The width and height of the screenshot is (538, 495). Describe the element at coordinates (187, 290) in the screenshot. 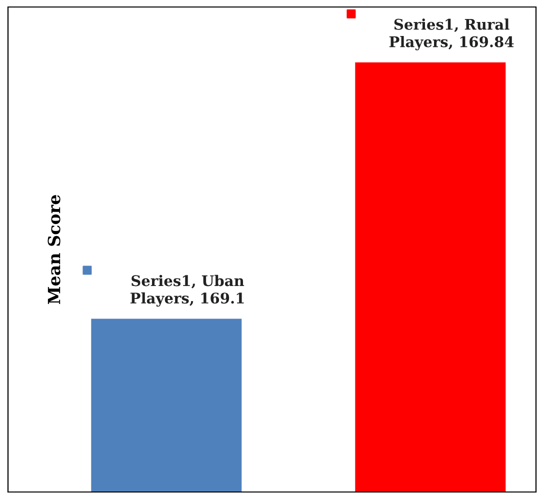

I see `data-label: Series1, Uban Players, 169.1` at that location.